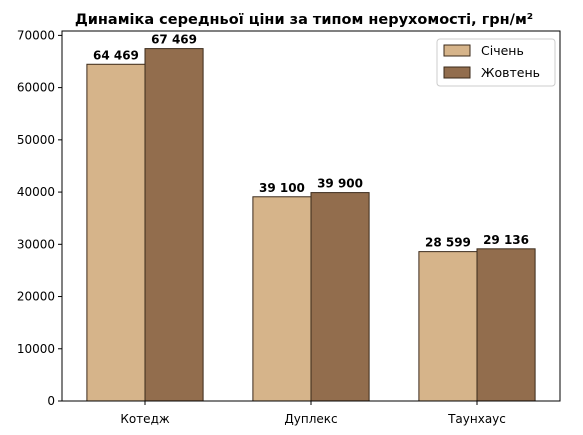 Image resolution: width=583 pixels, height=435 pixels. What do you see at coordinates (36, 88) in the screenshot?
I see `y-tick-label: 60000` at bounding box center [36, 88].